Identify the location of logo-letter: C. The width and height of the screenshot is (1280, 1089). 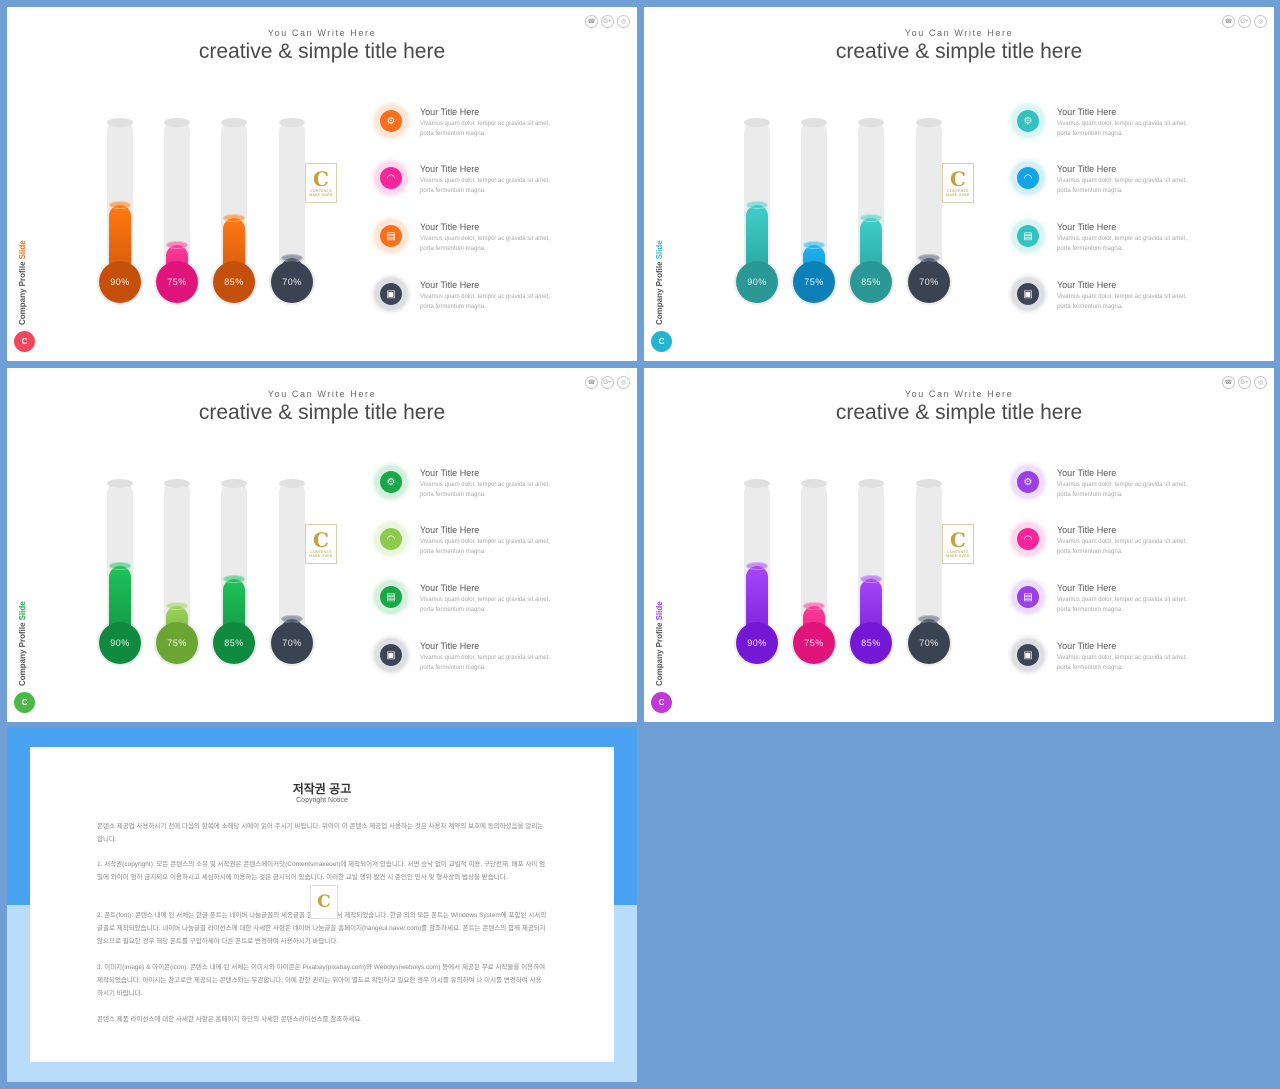
(324, 902).